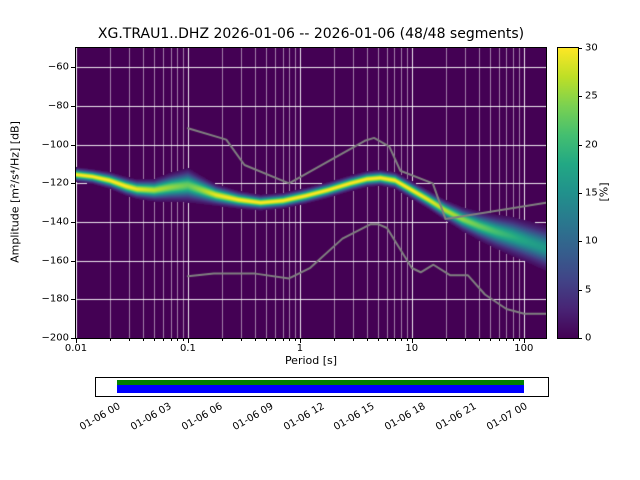 The height and width of the screenshot is (480, 640). I want to click on x-axis-label: Period [s], so click(311, 360).